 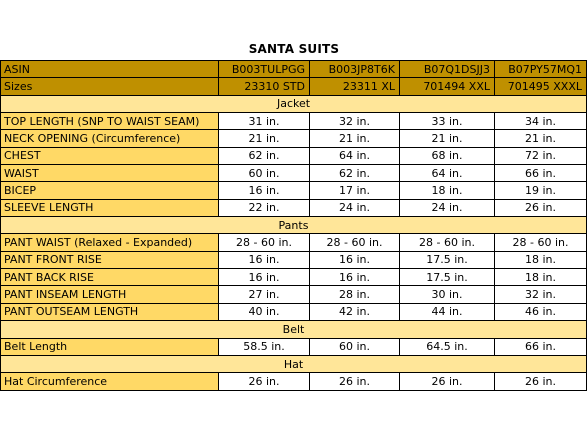 I want to click on section-title: Jacket, so click(x=293, y=104).